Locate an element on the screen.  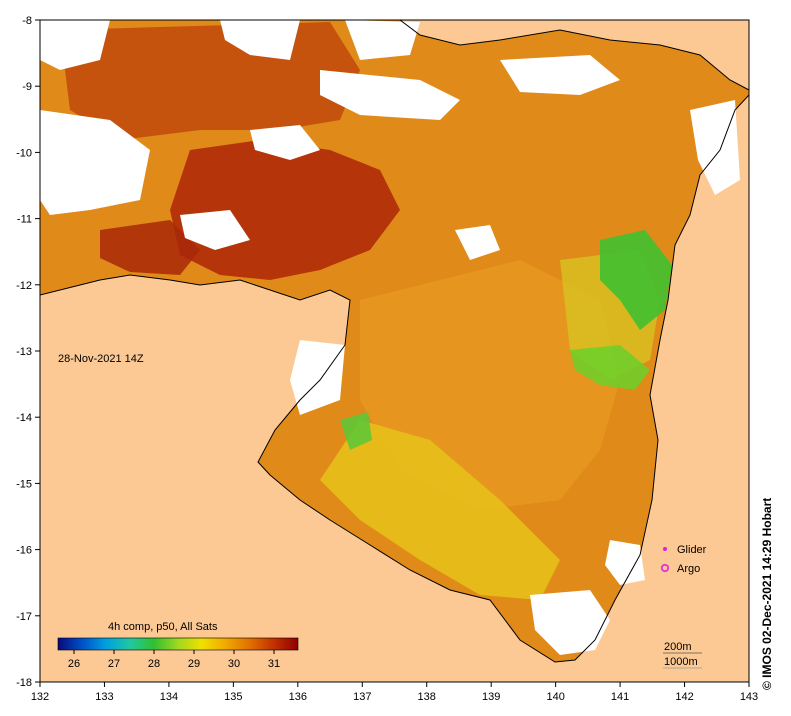
credit-label: © IMOS 02-Dec-2021 14:29 Hobart is located at coordinates (767, 593).